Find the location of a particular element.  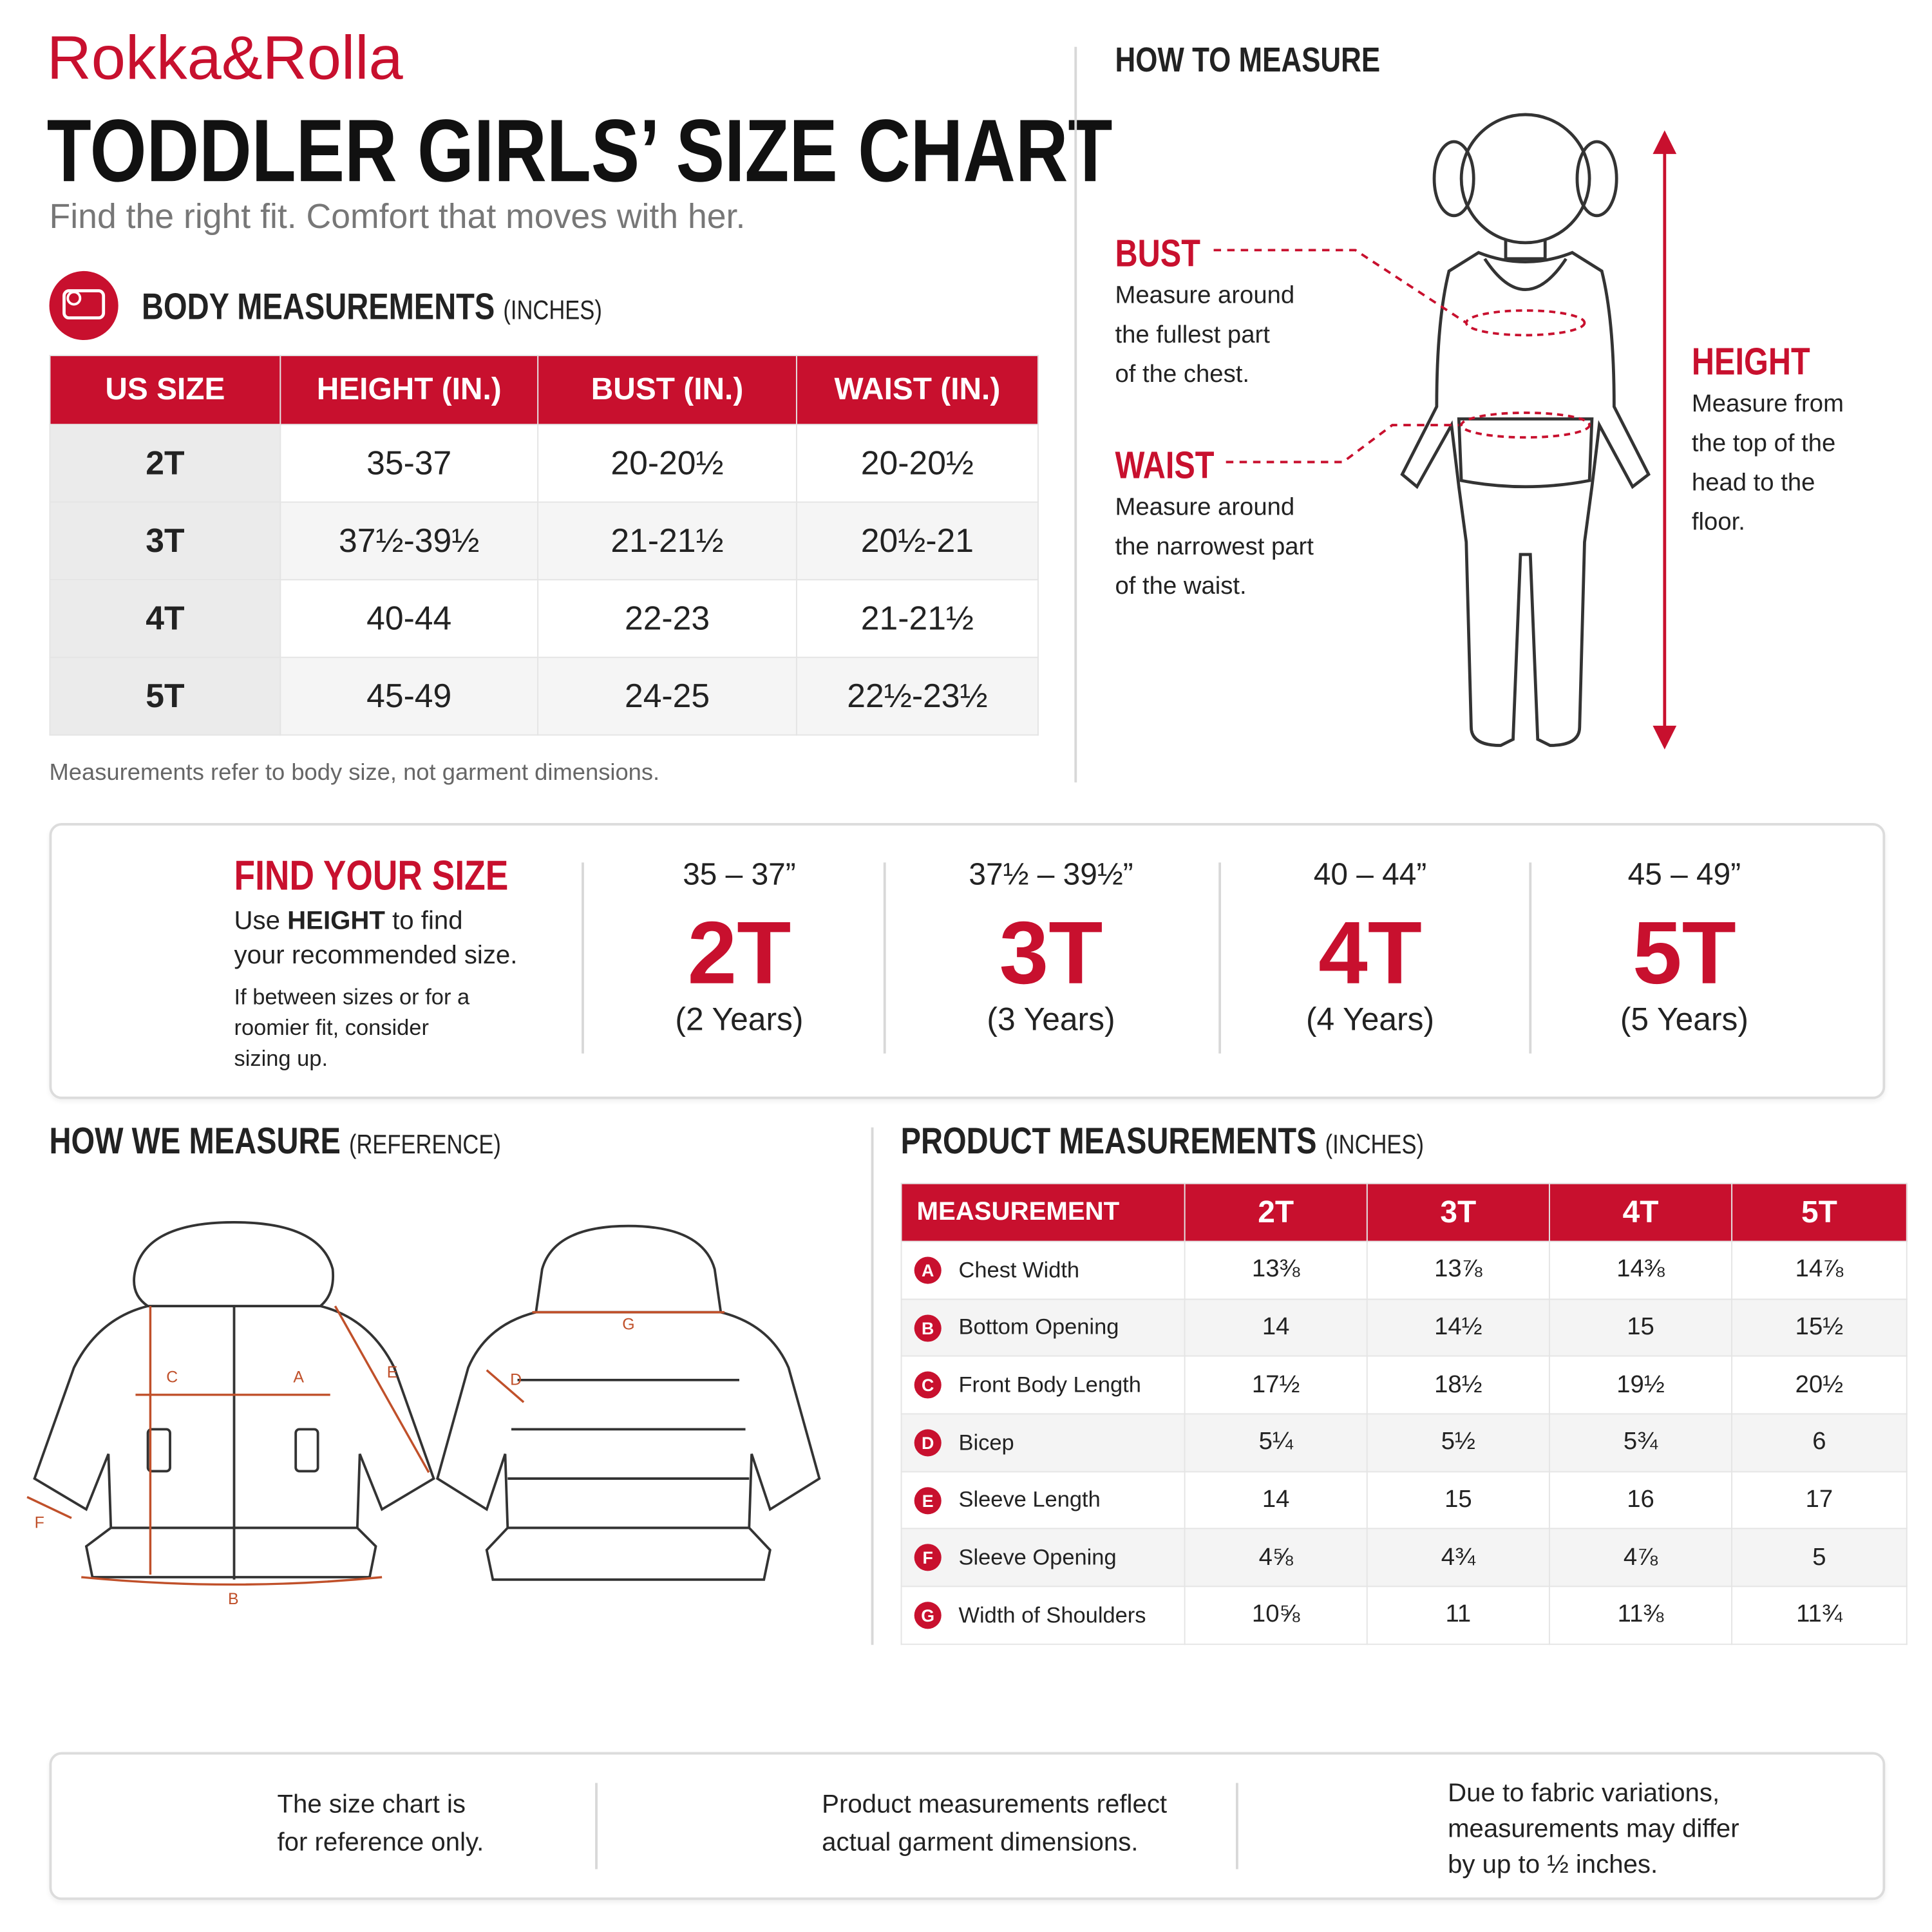

find-size-heading: FIND YOUR SIZE is located at coordinates (371, 876).